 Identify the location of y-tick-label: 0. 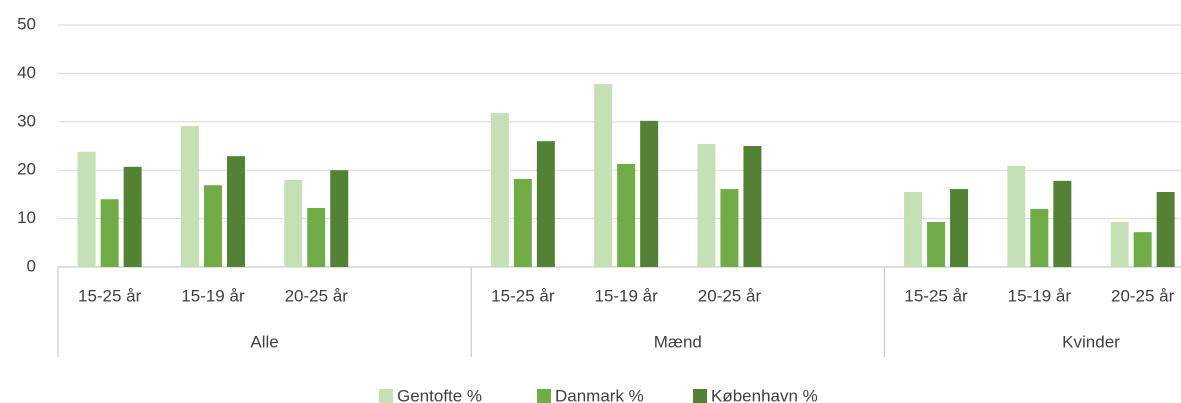
(31, 265).